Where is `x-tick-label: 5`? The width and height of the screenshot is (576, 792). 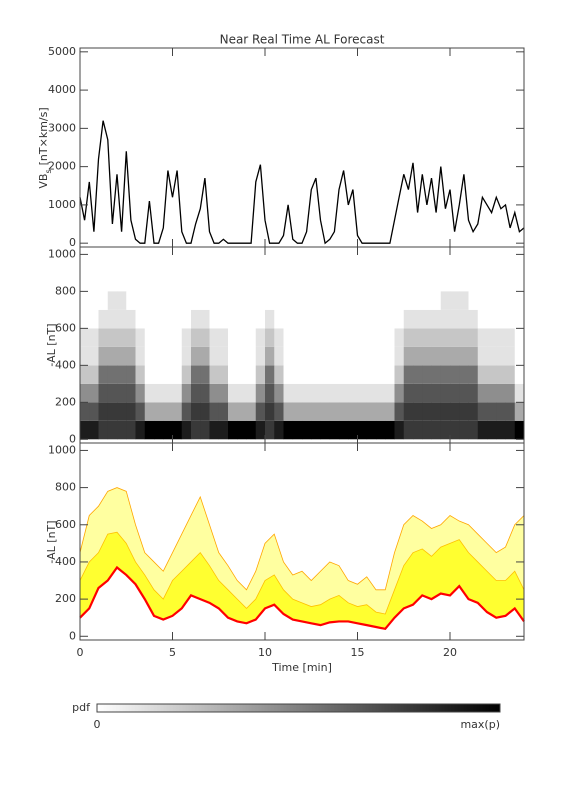 x-tick-label: 5 is located at coordinates (172, 652).